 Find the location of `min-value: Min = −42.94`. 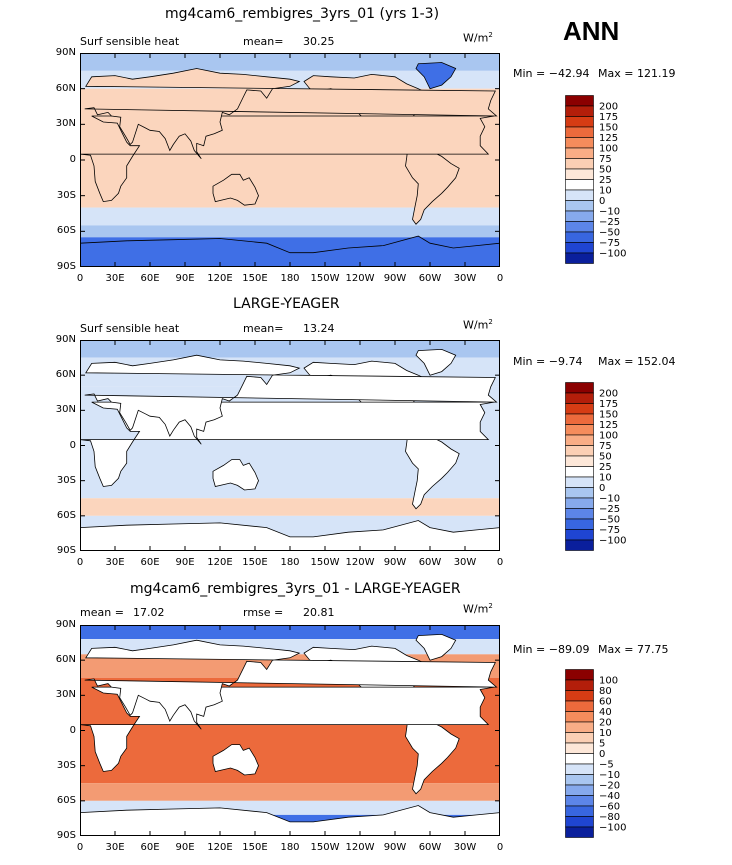

min-value: Min = −42.94 is located at coordinates (551, 73).